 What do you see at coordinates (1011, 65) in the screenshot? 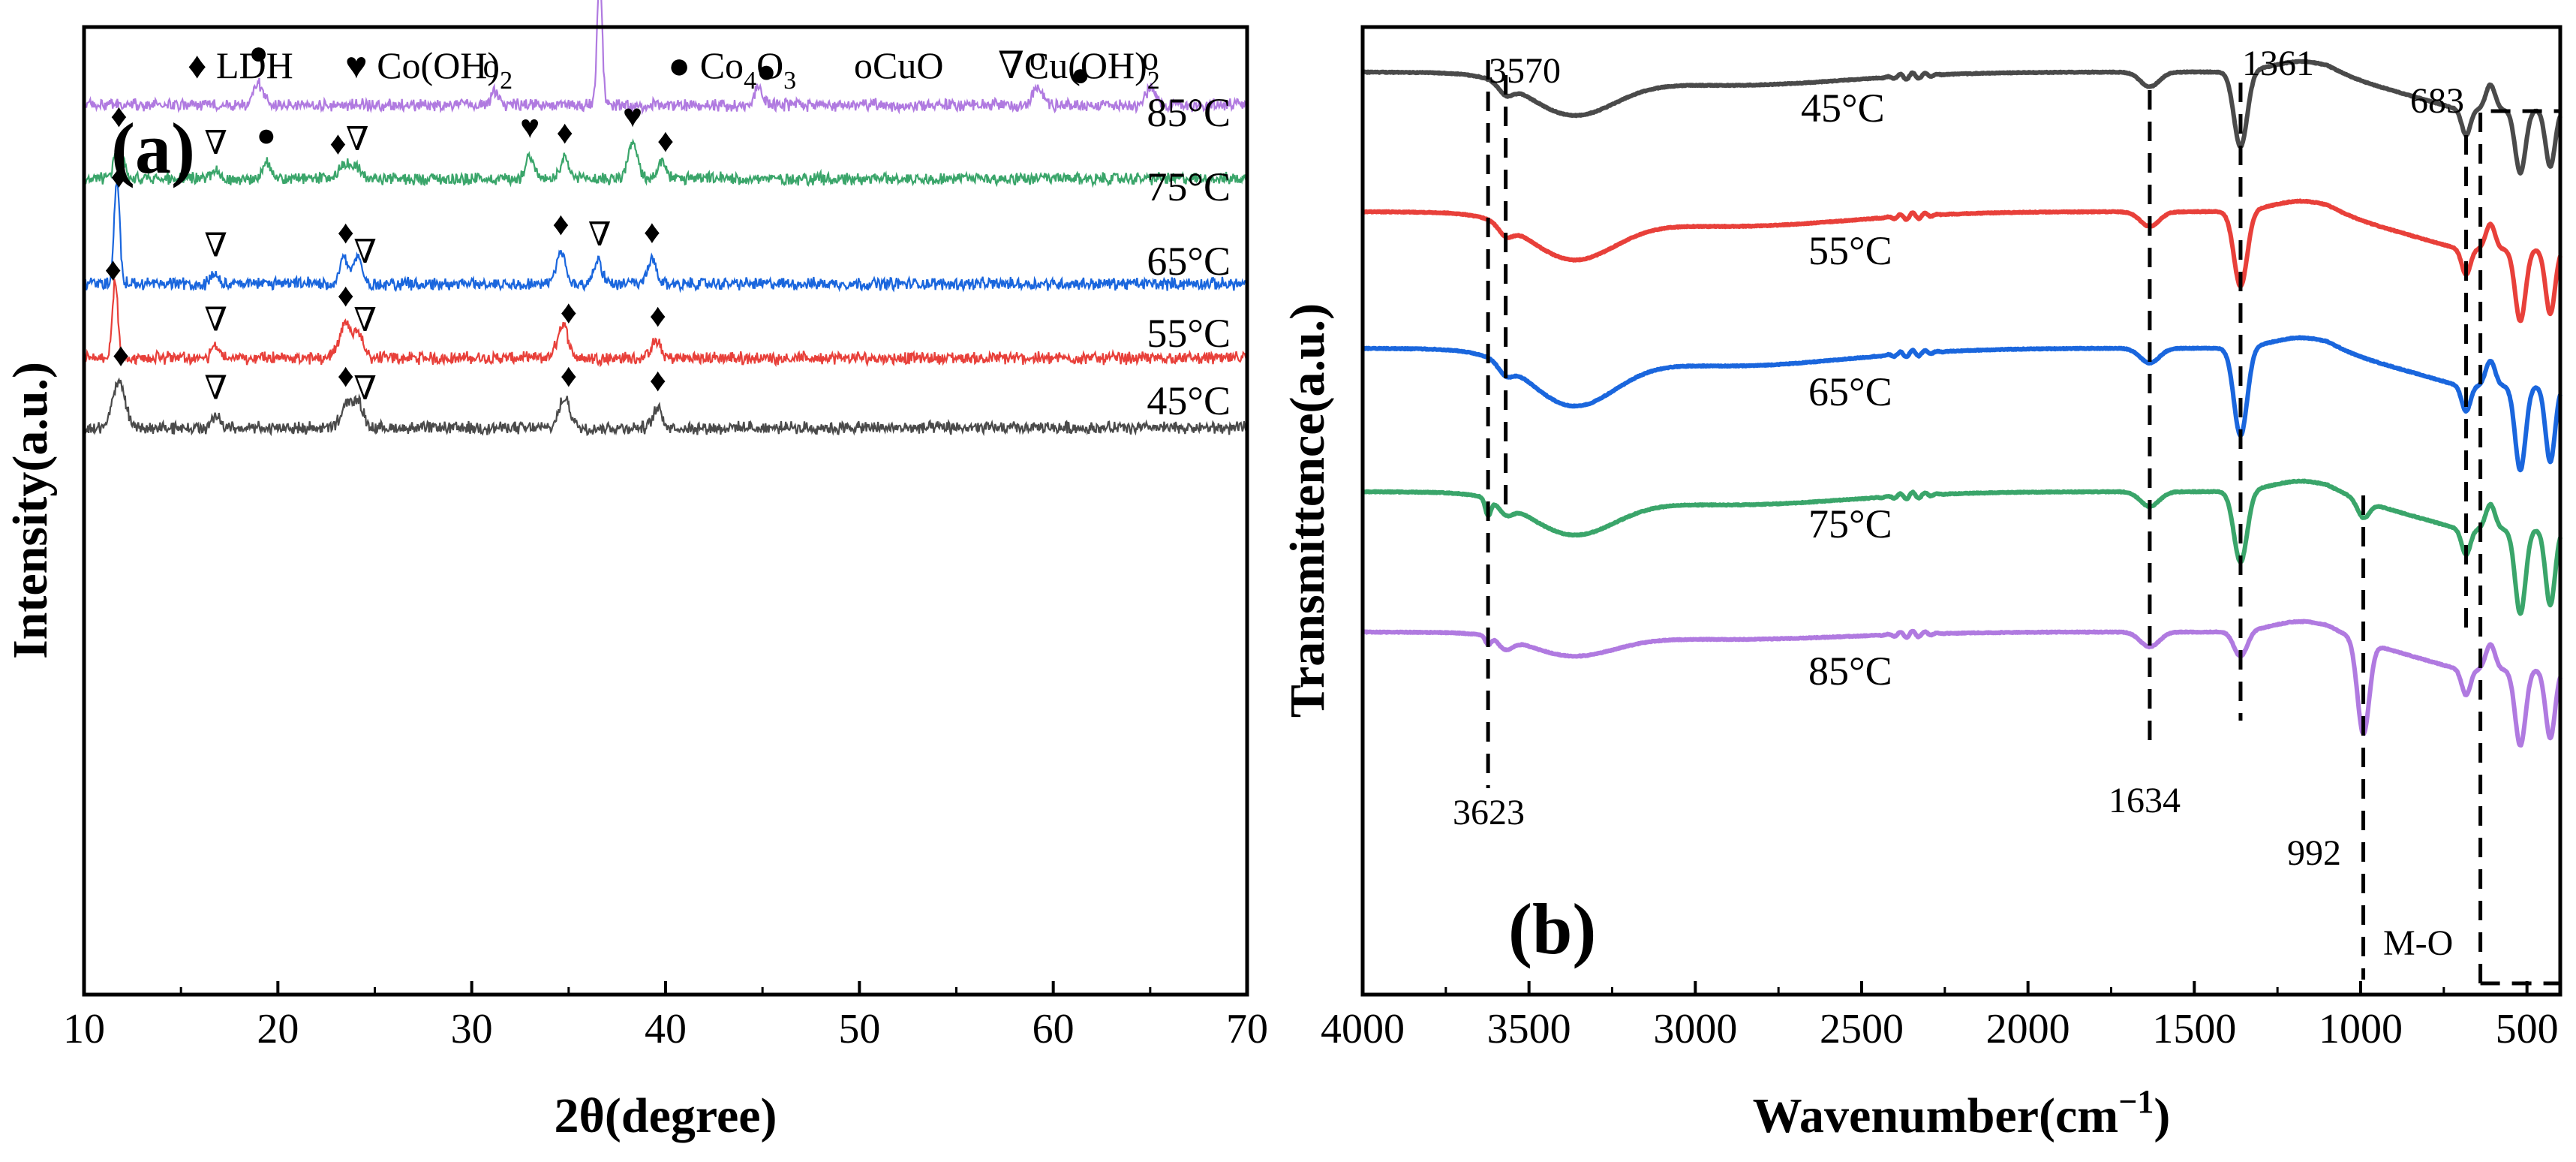
I see `legend-marker: ∇` at bounding box center [1011, 65].